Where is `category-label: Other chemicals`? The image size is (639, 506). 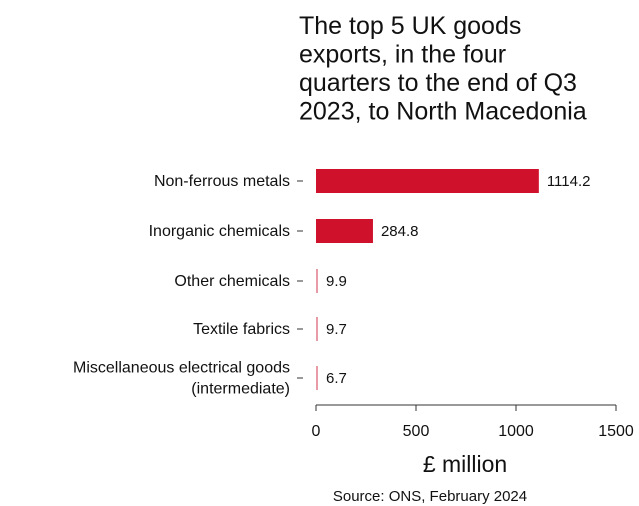 category-label: Other chemicals is located at coordinates (232, 281).